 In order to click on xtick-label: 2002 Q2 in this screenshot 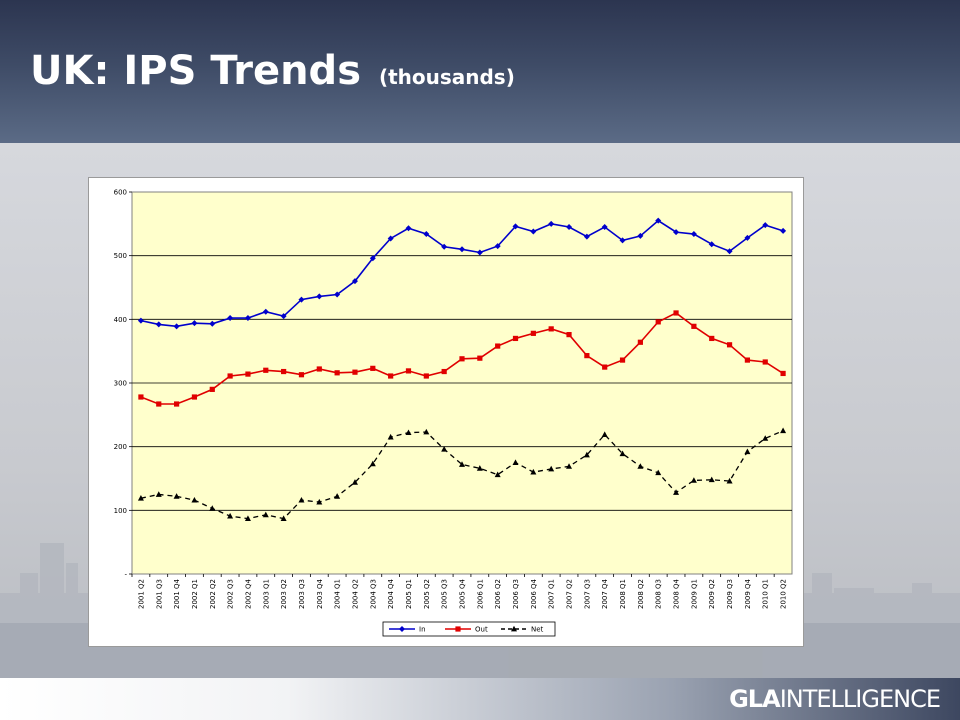, I will do `click(213, 594)`.